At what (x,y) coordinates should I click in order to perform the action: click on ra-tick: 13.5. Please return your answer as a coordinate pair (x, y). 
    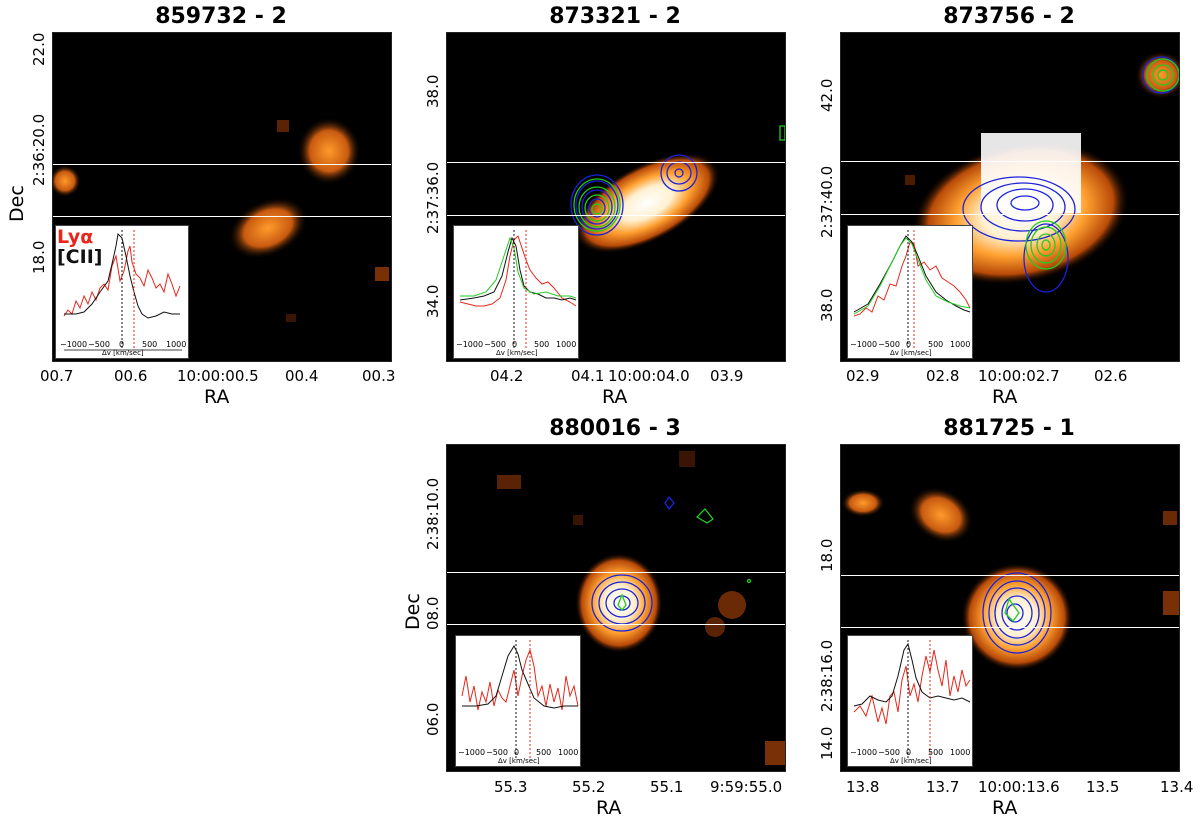
    Looking at the image, I should click on (1103, 787).